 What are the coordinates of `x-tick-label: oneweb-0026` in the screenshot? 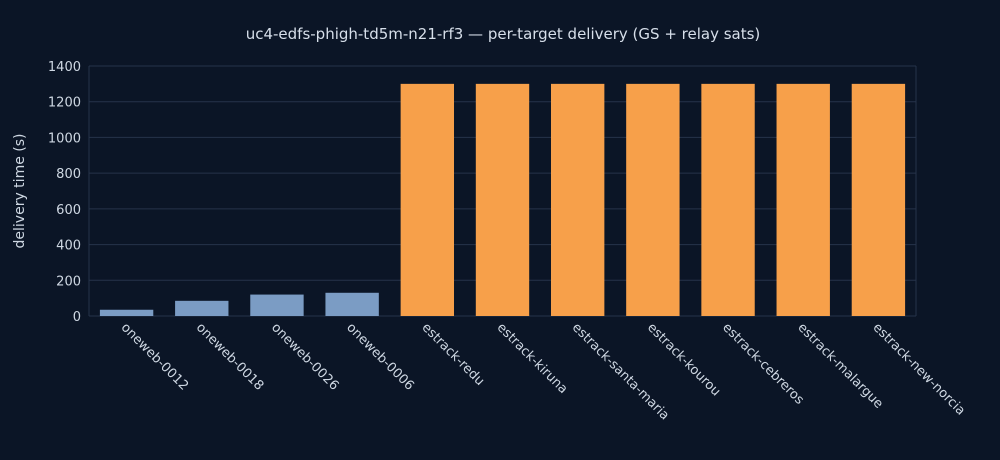 It's located at (304, 356).